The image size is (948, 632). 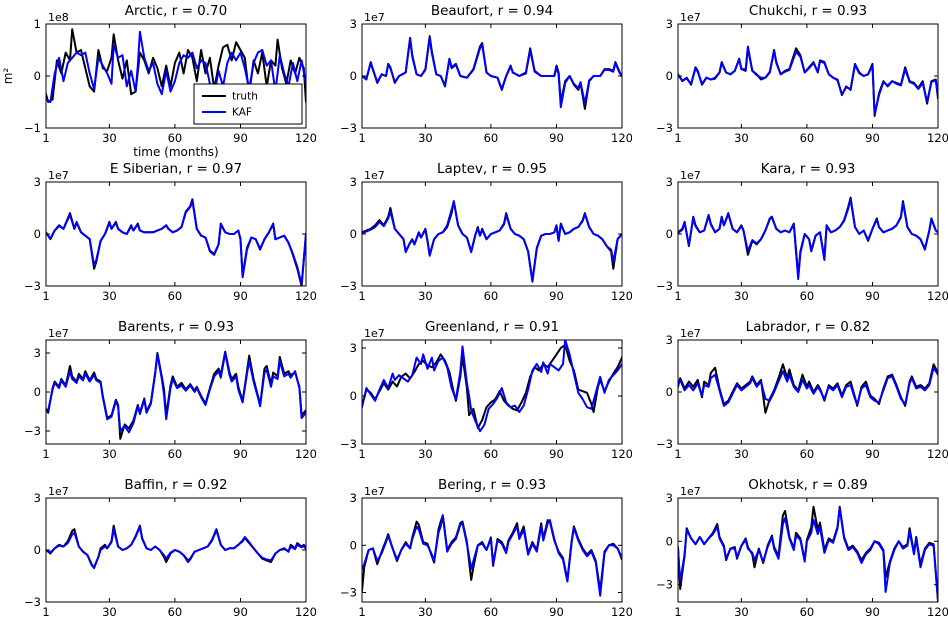 What do you see at coordinates (669, 76) in the screenshot?
I see `ytick-label-chukchi: 0` at bounding box center [669, 76].